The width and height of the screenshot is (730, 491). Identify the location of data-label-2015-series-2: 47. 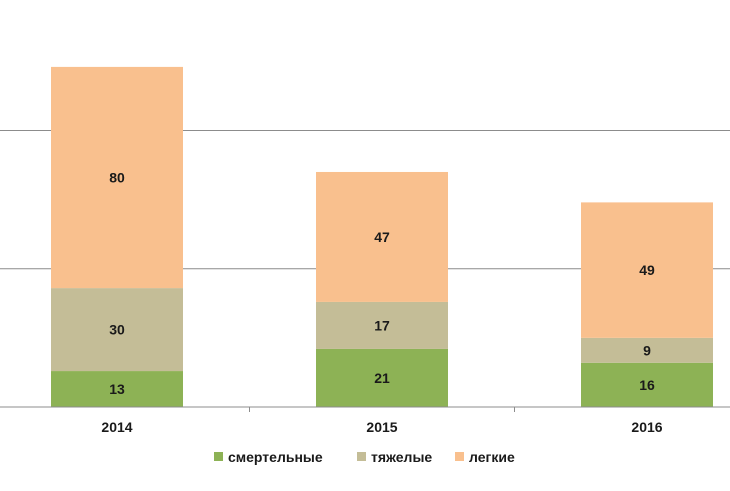
(382, 237).